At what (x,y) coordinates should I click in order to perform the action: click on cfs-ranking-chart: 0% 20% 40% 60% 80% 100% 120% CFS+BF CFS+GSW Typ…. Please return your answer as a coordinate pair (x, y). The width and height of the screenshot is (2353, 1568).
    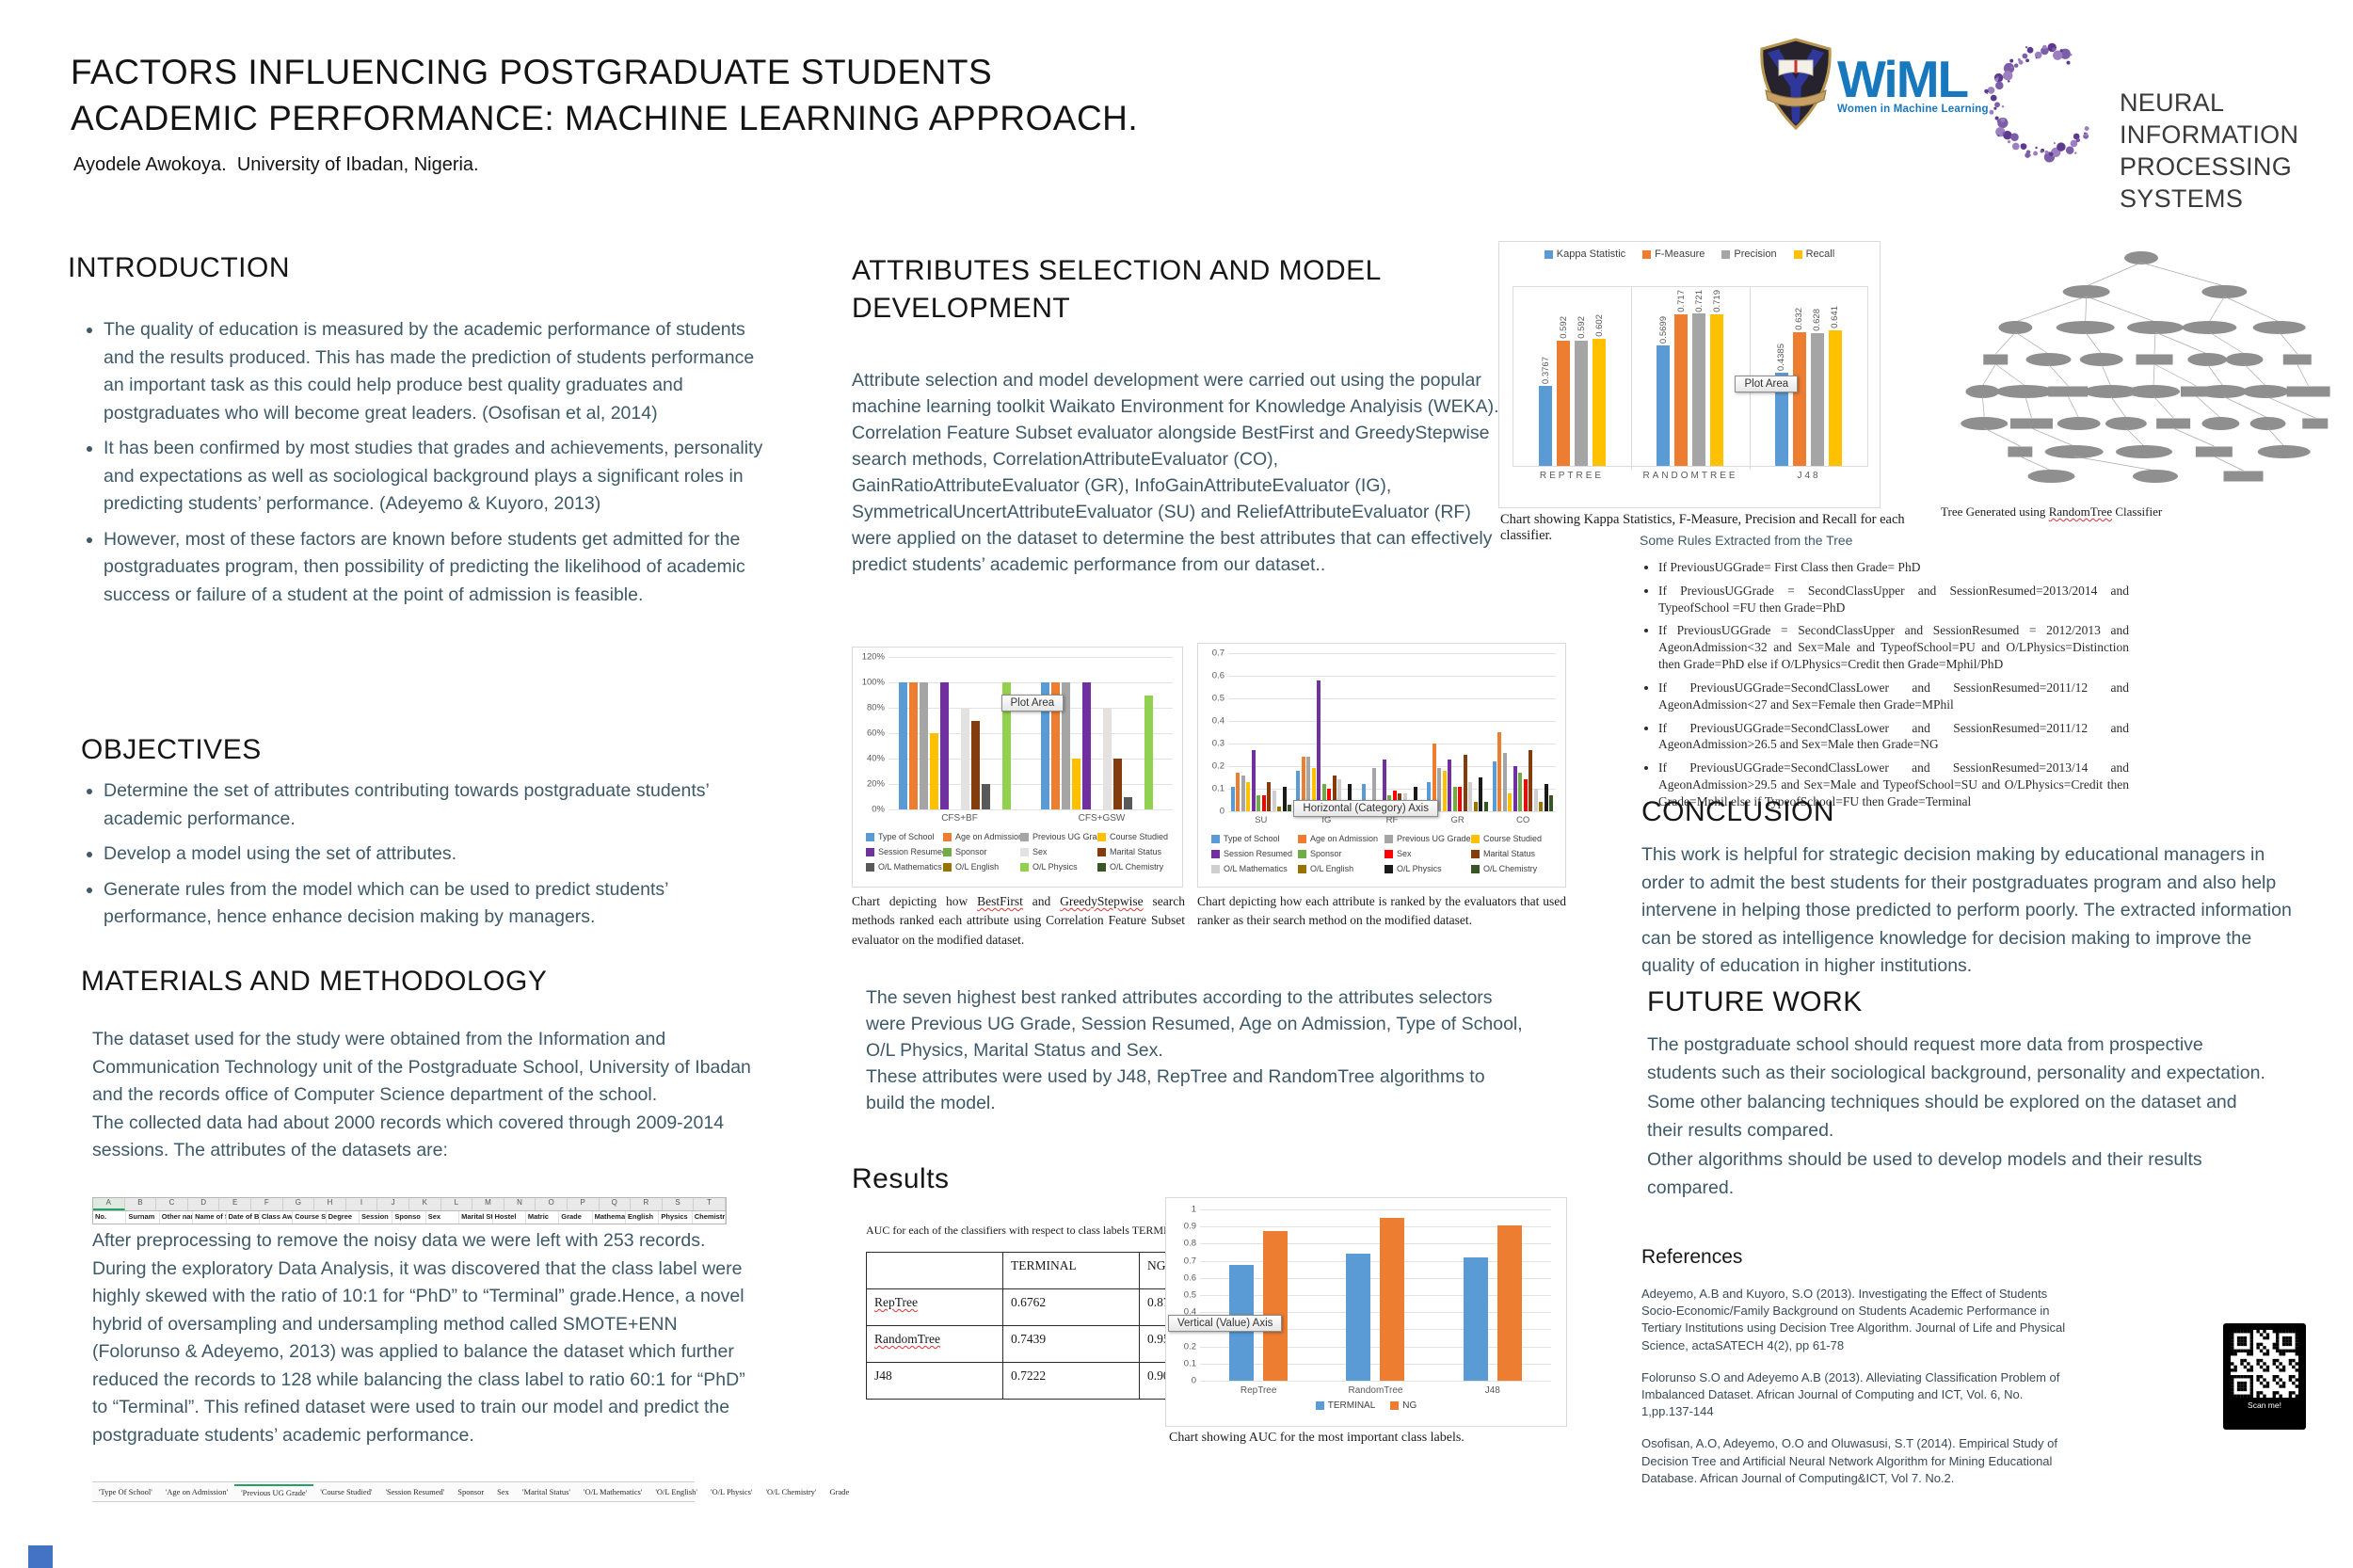
    Looking at the image, I should click on (1018, 767).